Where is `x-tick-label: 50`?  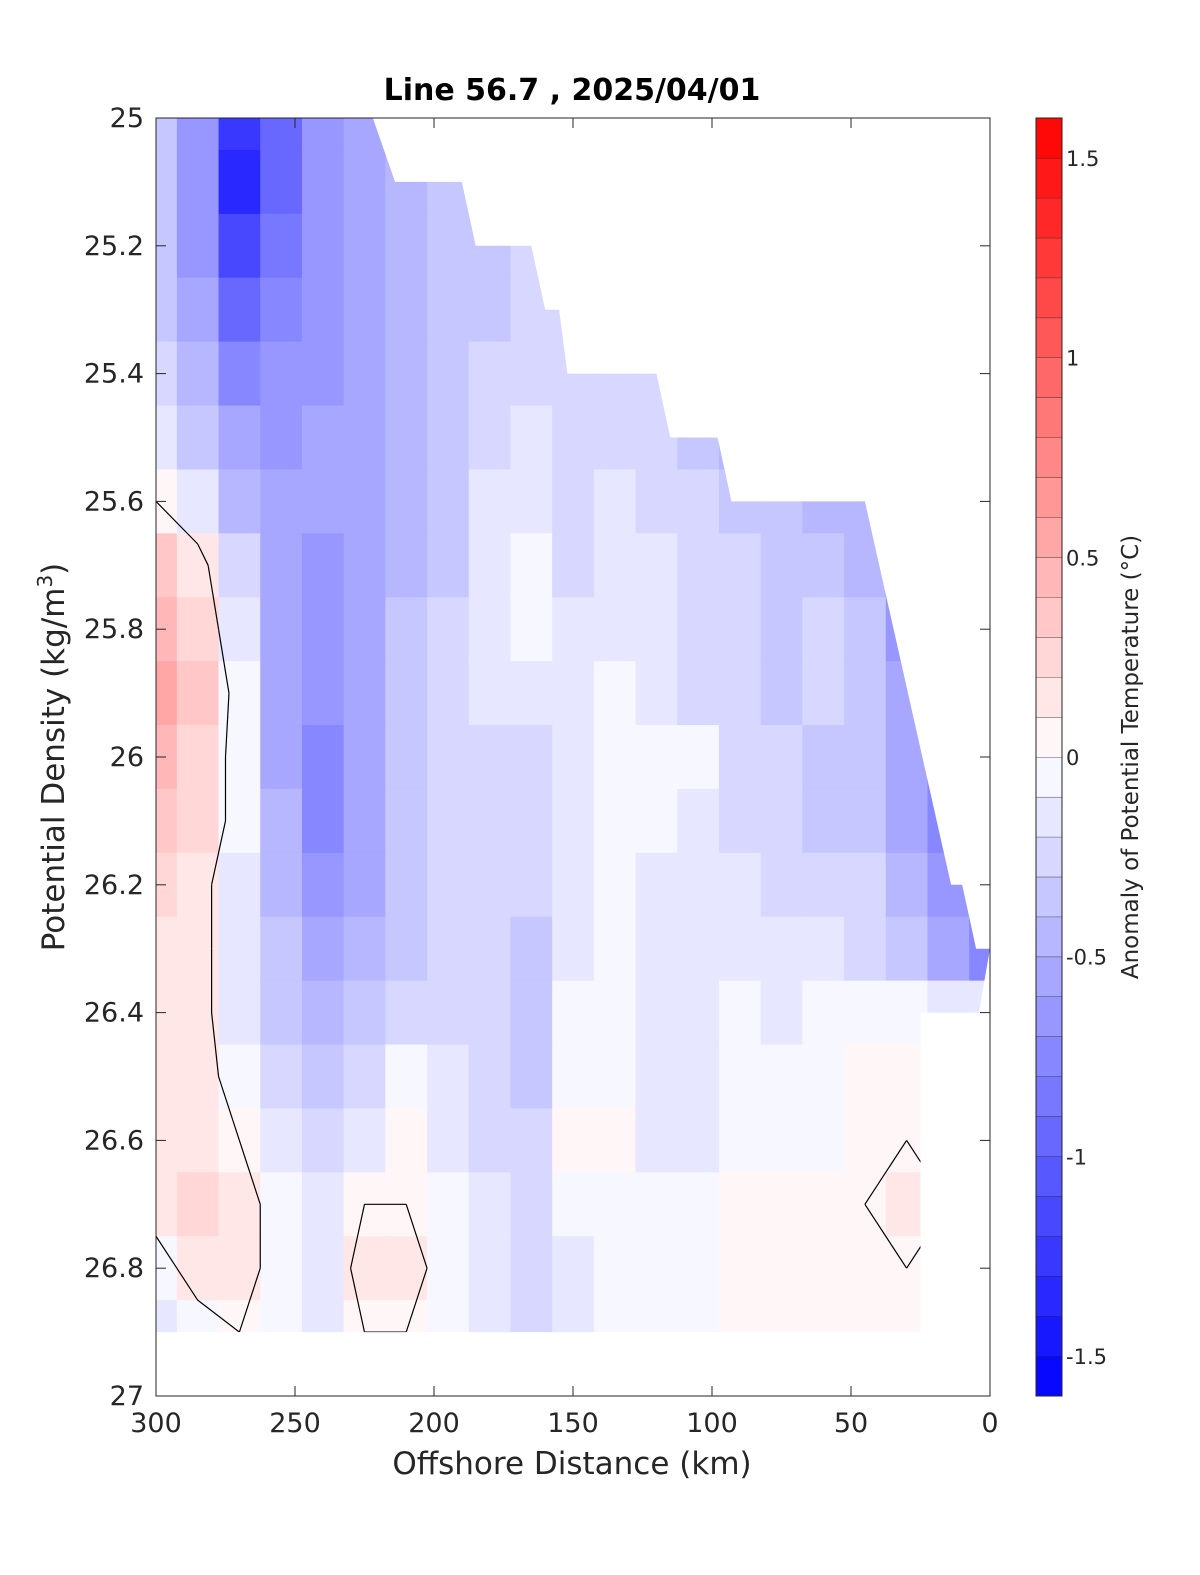
x-tick-label: 50 is located at coordinates (851, 1423).